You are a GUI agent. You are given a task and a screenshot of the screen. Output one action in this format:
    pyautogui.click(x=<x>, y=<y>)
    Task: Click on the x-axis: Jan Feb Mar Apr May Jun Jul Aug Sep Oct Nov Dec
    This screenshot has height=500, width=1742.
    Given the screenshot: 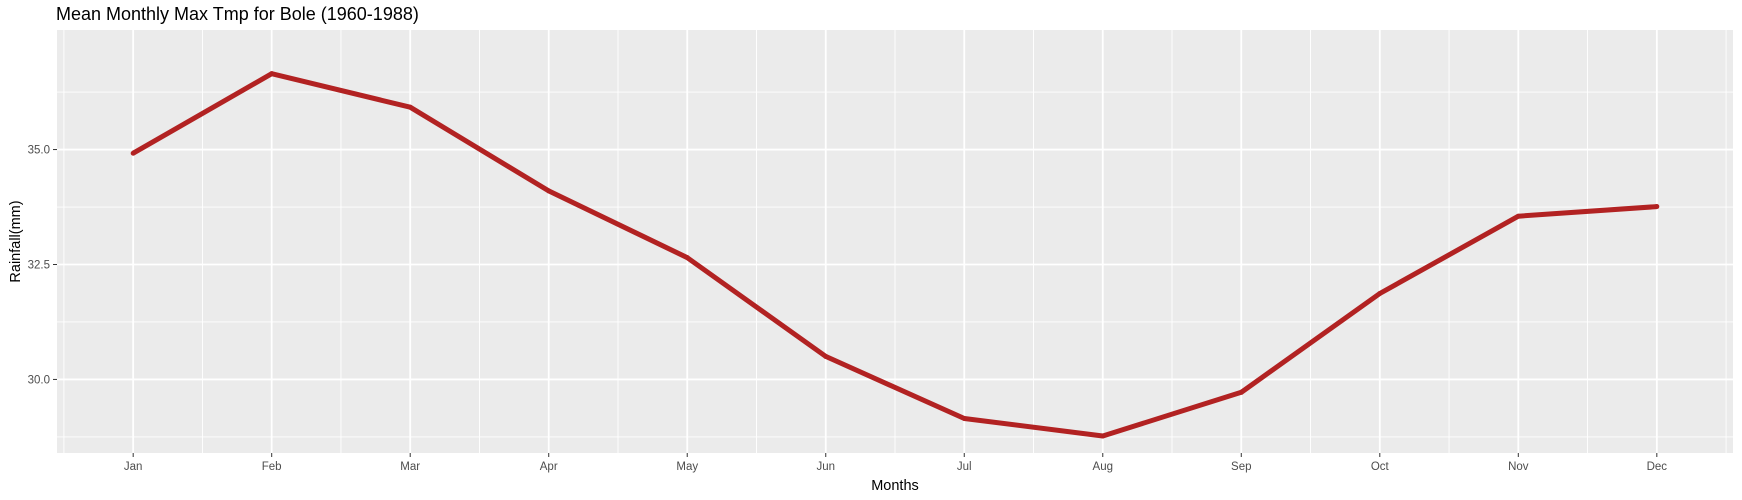 What is the action you would take?
    pyautogui.click(x=895, y=463)
    